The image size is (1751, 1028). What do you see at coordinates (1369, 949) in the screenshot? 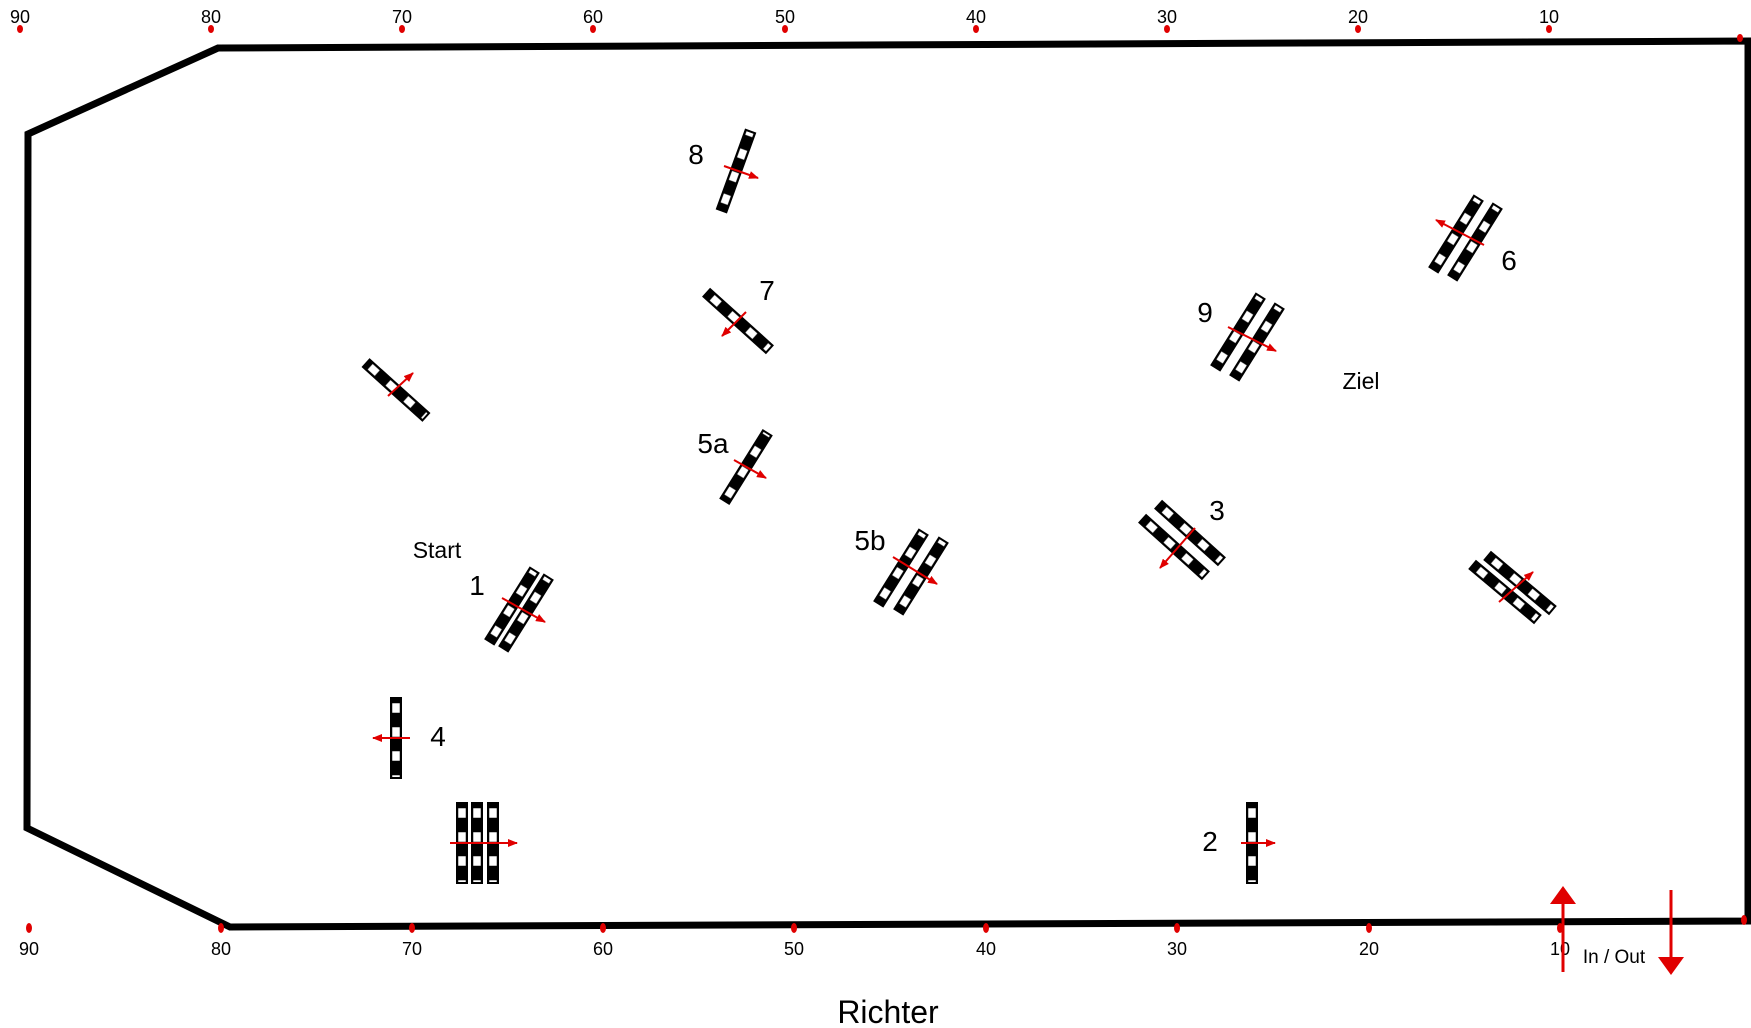
I see `scale-bottom-label: 20` at bounding box center [1369, 949].